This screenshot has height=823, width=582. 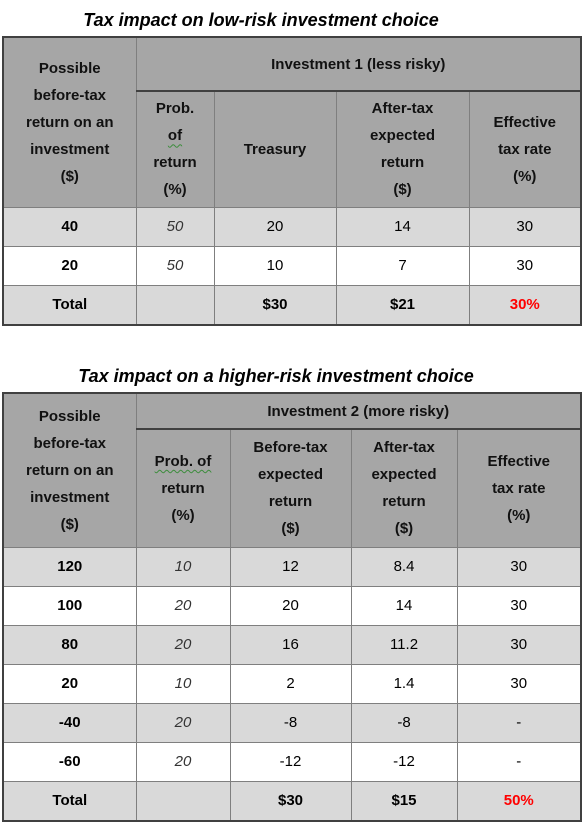 I want to click on treasury-cell: 10, so click(x=275, y=265).